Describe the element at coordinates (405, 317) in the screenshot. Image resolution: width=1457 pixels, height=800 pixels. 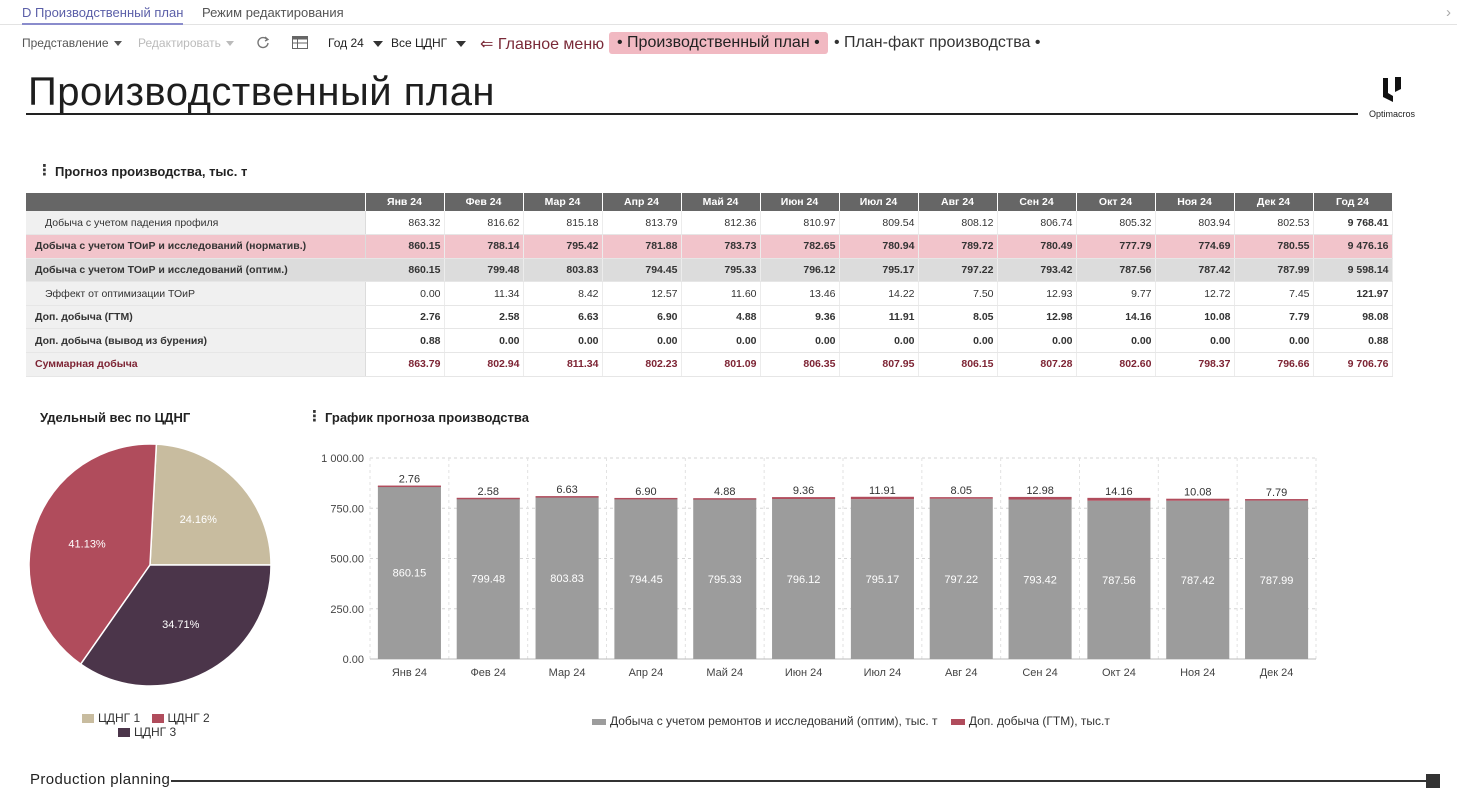
I see `table-cell: 2.76` at that location.